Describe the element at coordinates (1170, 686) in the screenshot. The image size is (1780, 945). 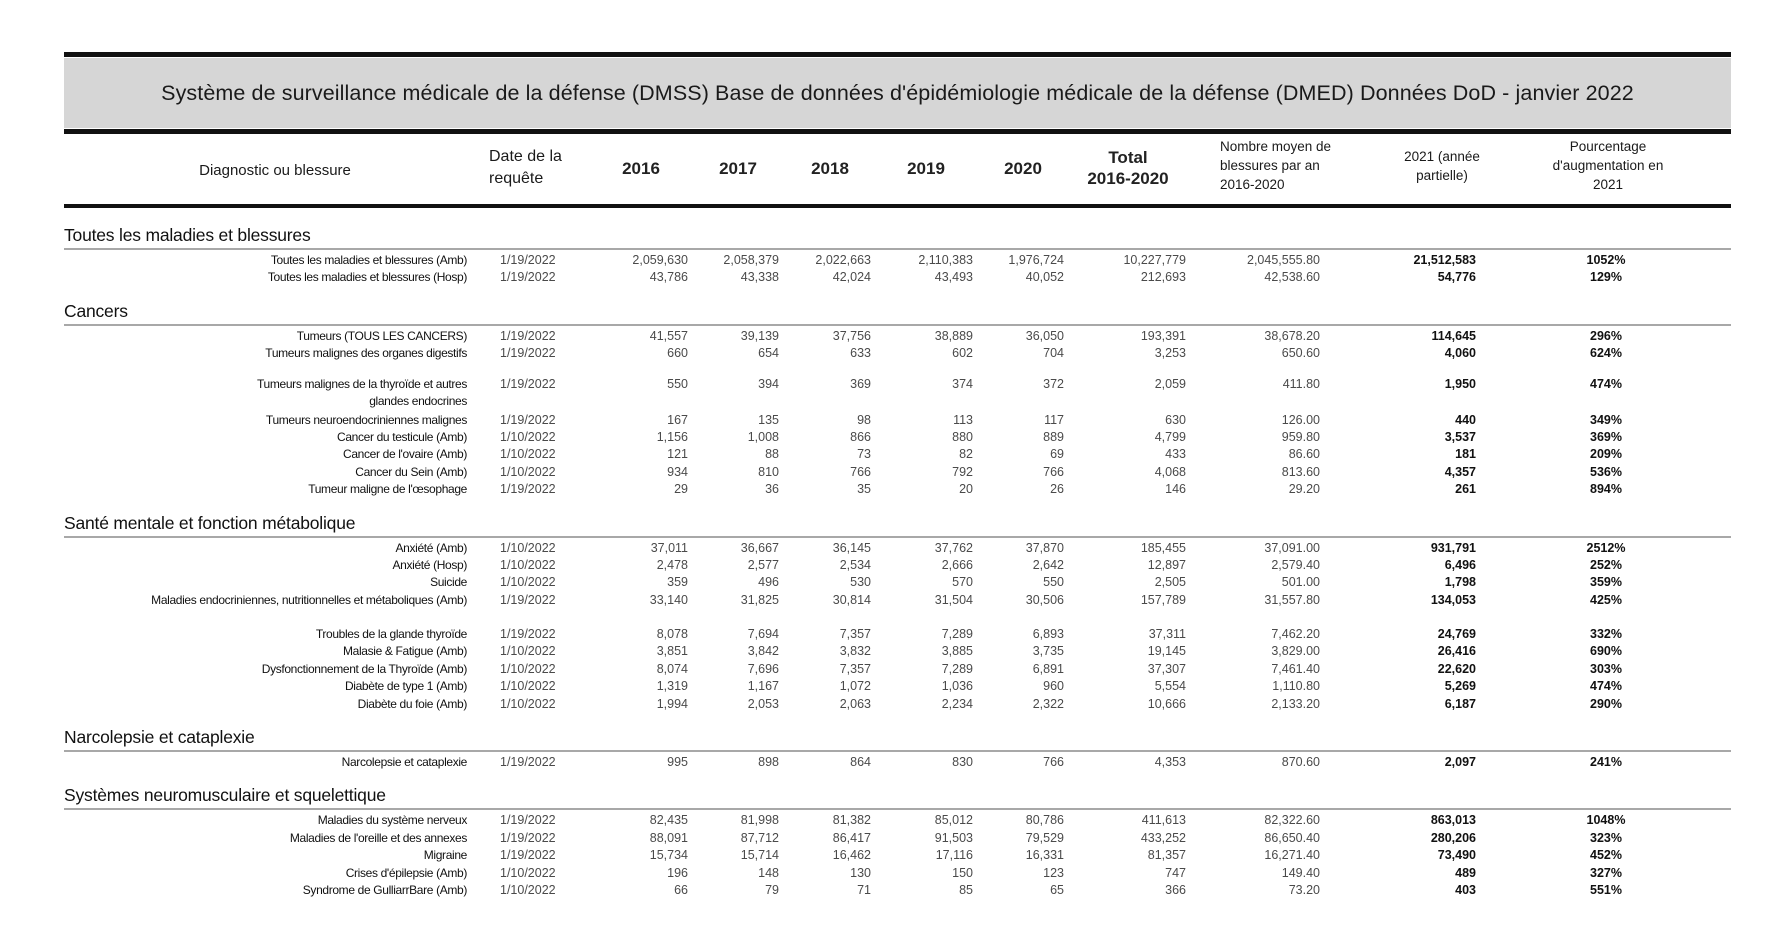
I see `cell-total: 5,554` at that location.